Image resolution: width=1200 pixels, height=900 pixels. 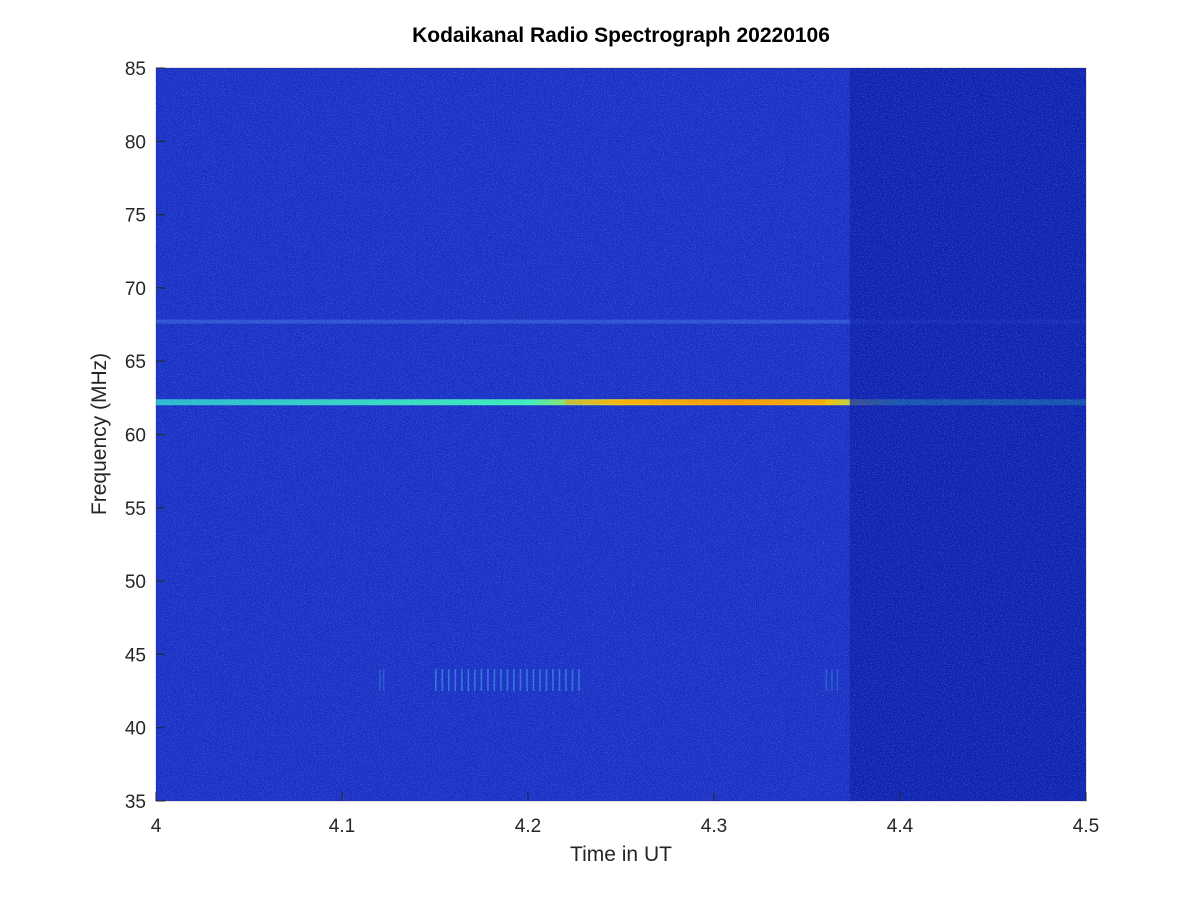 I want to click on y-tick-label: 70, so click(x=135, y=289).